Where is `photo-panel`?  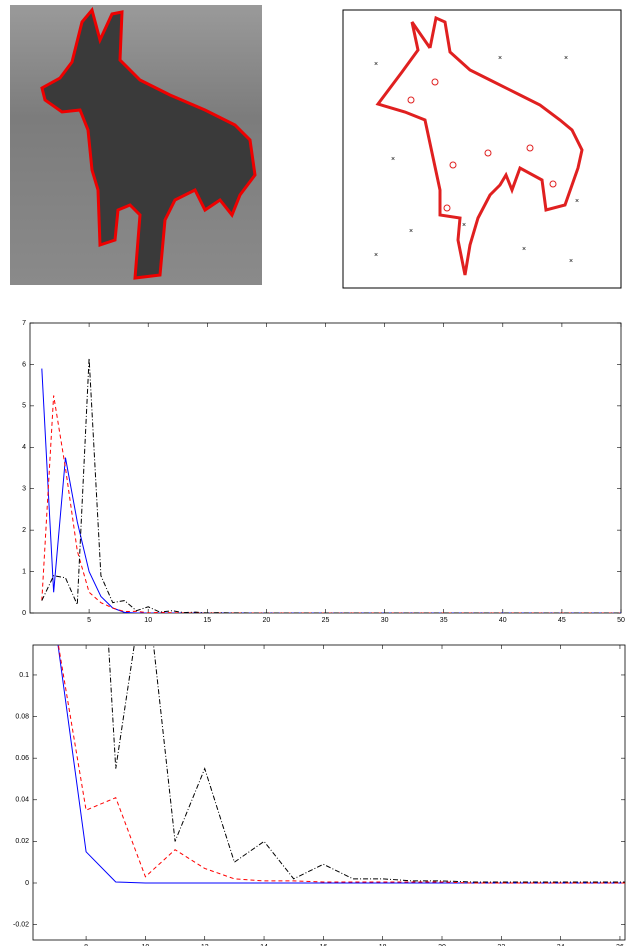 photo-panel is located at coordinates (136, 145).